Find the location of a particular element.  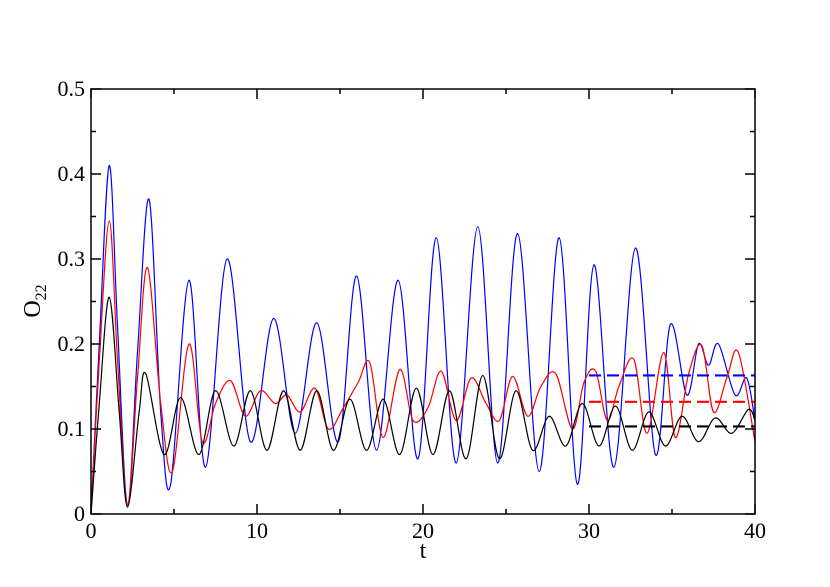

y-tick-label: 0.2 is located at coordinates (72, 343).